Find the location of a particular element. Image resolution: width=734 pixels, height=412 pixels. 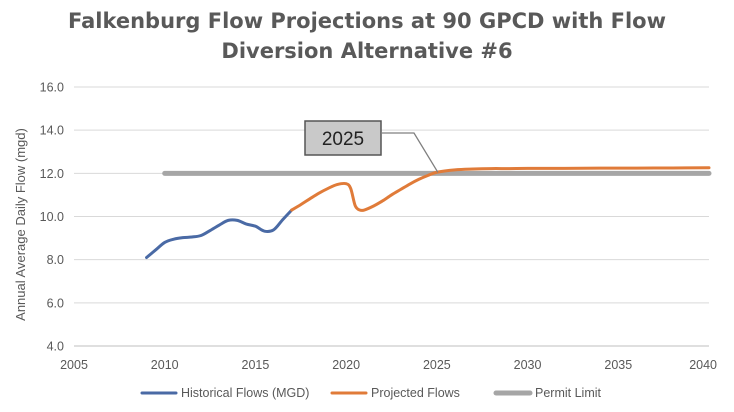

callout-box is located at coordinates (343, 138).